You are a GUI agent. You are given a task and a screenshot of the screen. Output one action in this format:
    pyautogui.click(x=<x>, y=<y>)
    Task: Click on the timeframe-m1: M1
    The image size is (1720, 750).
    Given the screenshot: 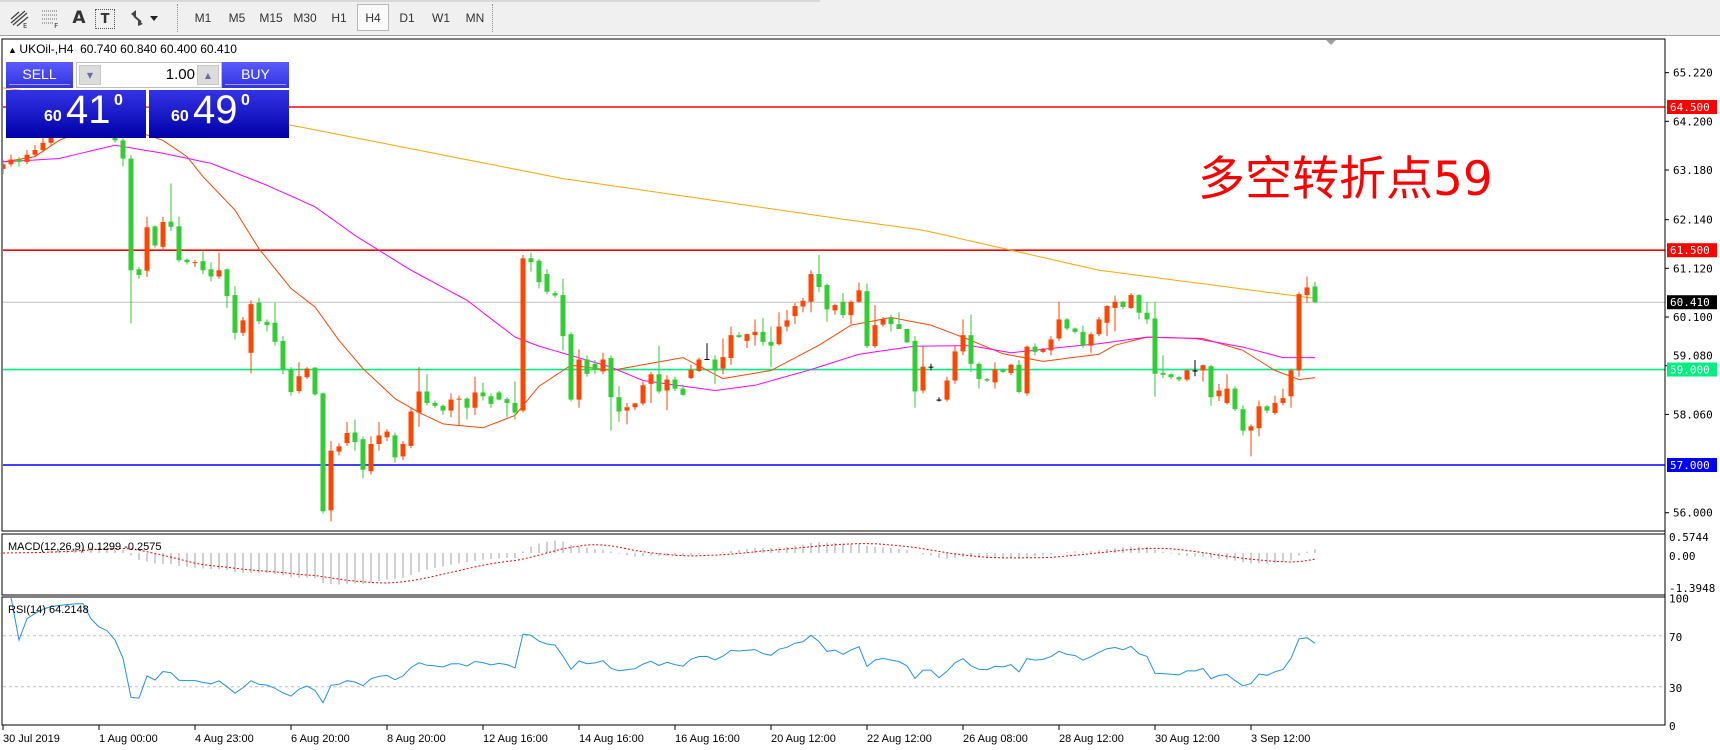 What is the action you would take?
    pyautogui.click(x=203, y=17)
    